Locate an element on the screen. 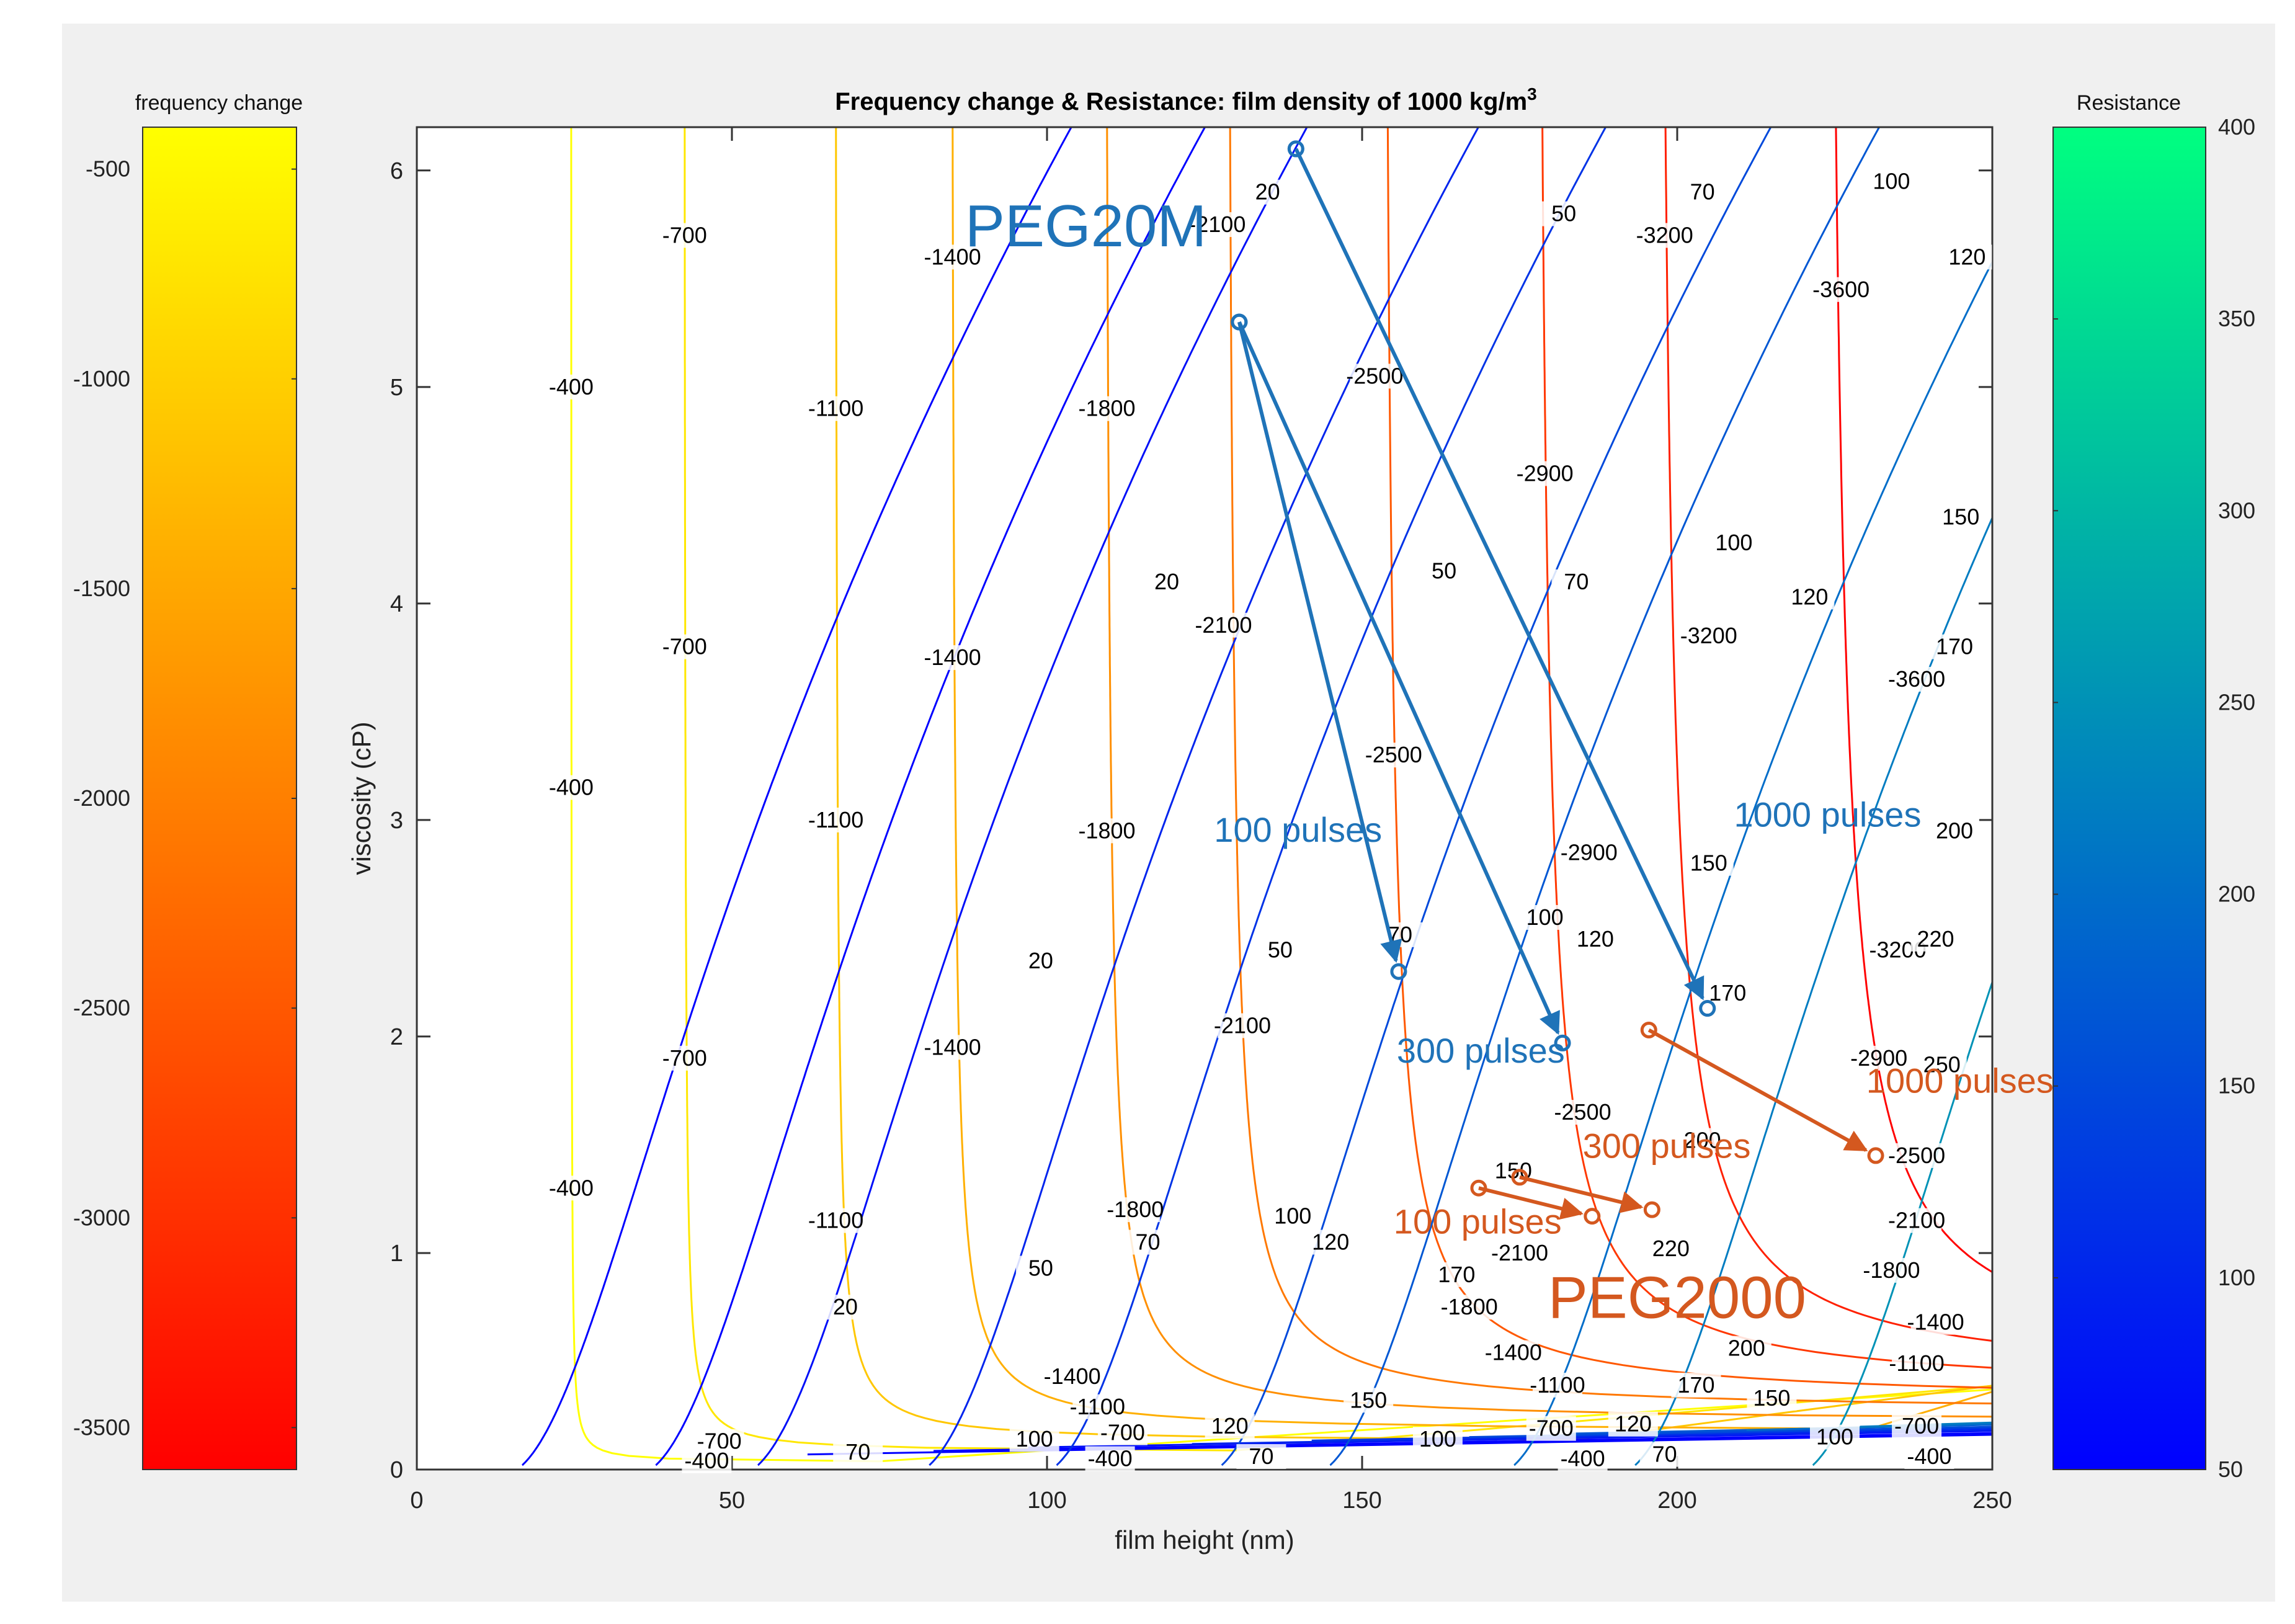  frequency-contour-label: -3600 is located at coordinates (1840, 289).